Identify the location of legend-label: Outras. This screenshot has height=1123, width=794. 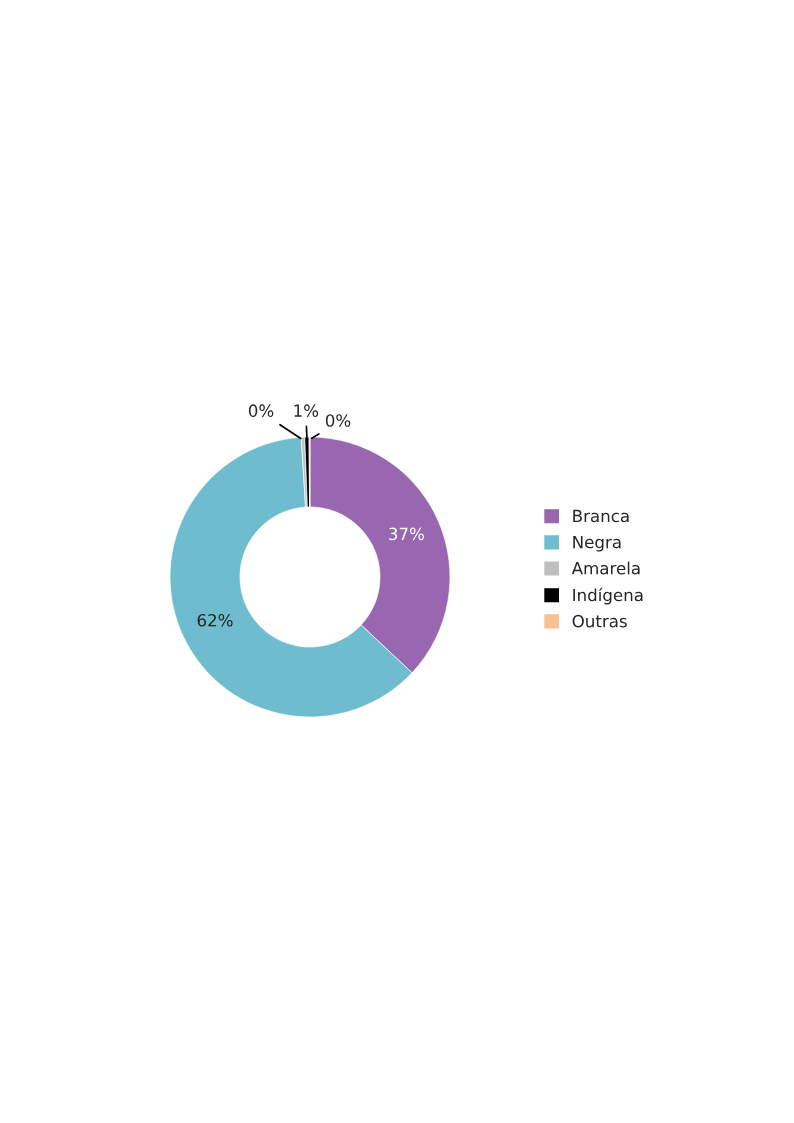
(599, 621).